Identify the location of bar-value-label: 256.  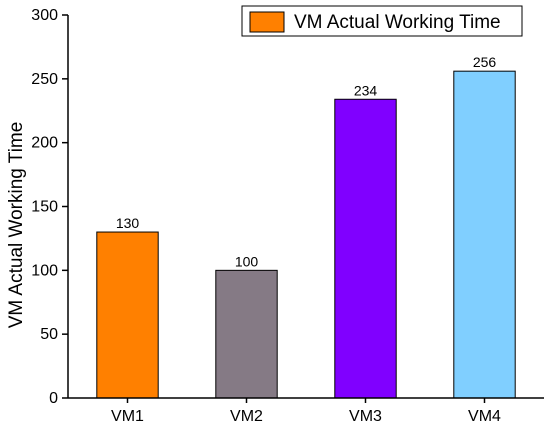
(485, 62).